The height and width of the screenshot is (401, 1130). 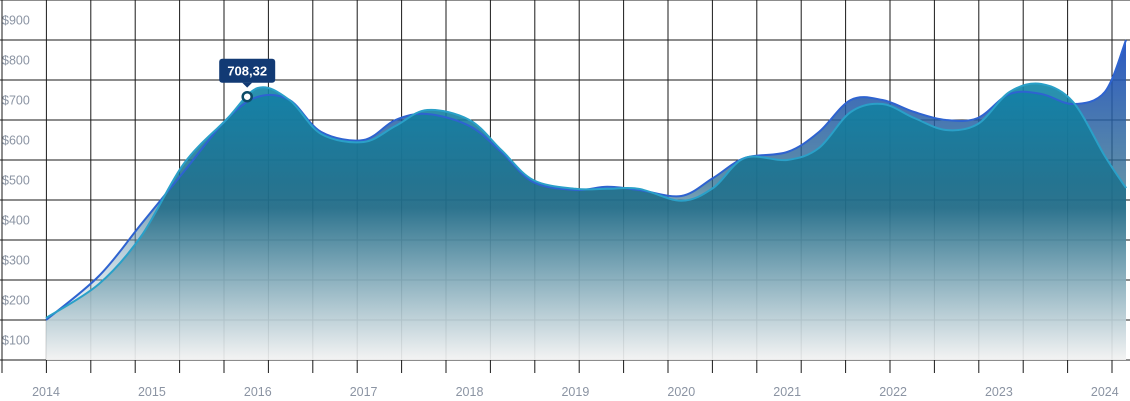 I want to click on tooltip-marker, so click(x=247, y=96).